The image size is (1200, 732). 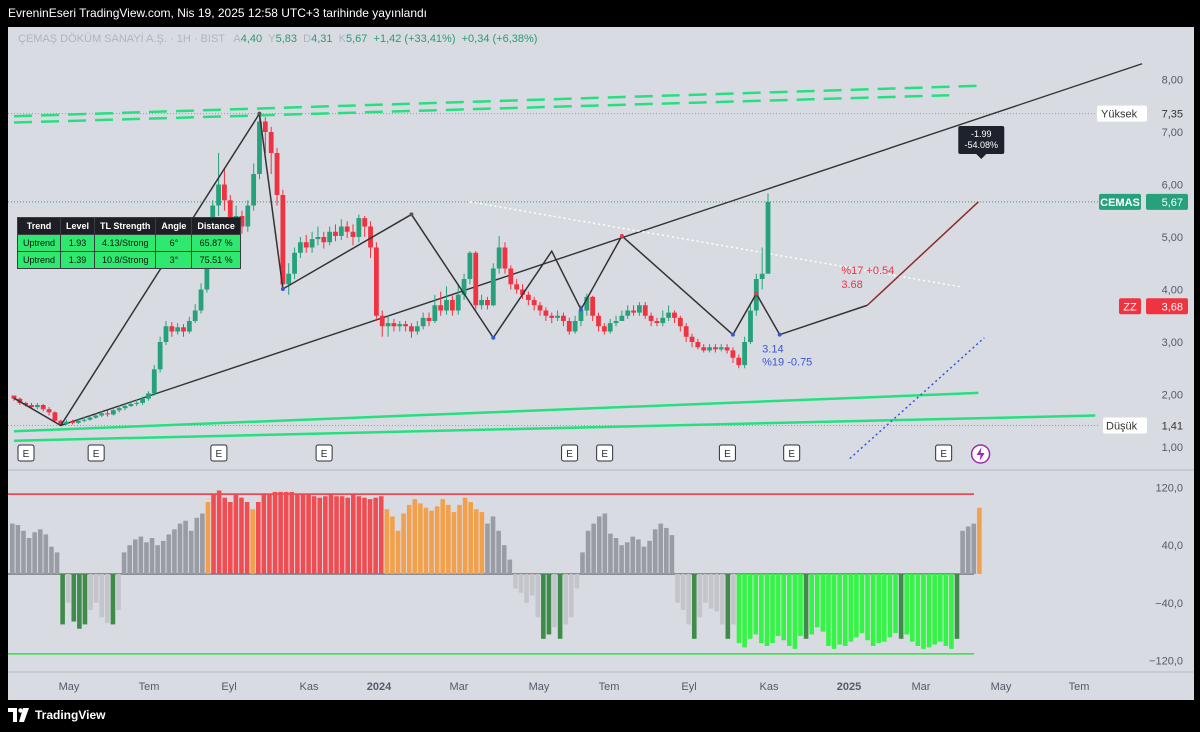 What do you see at coordinates (286, 39) in the screenshot?
I see `high-value: 5,83` at bounding box center [286, 39].